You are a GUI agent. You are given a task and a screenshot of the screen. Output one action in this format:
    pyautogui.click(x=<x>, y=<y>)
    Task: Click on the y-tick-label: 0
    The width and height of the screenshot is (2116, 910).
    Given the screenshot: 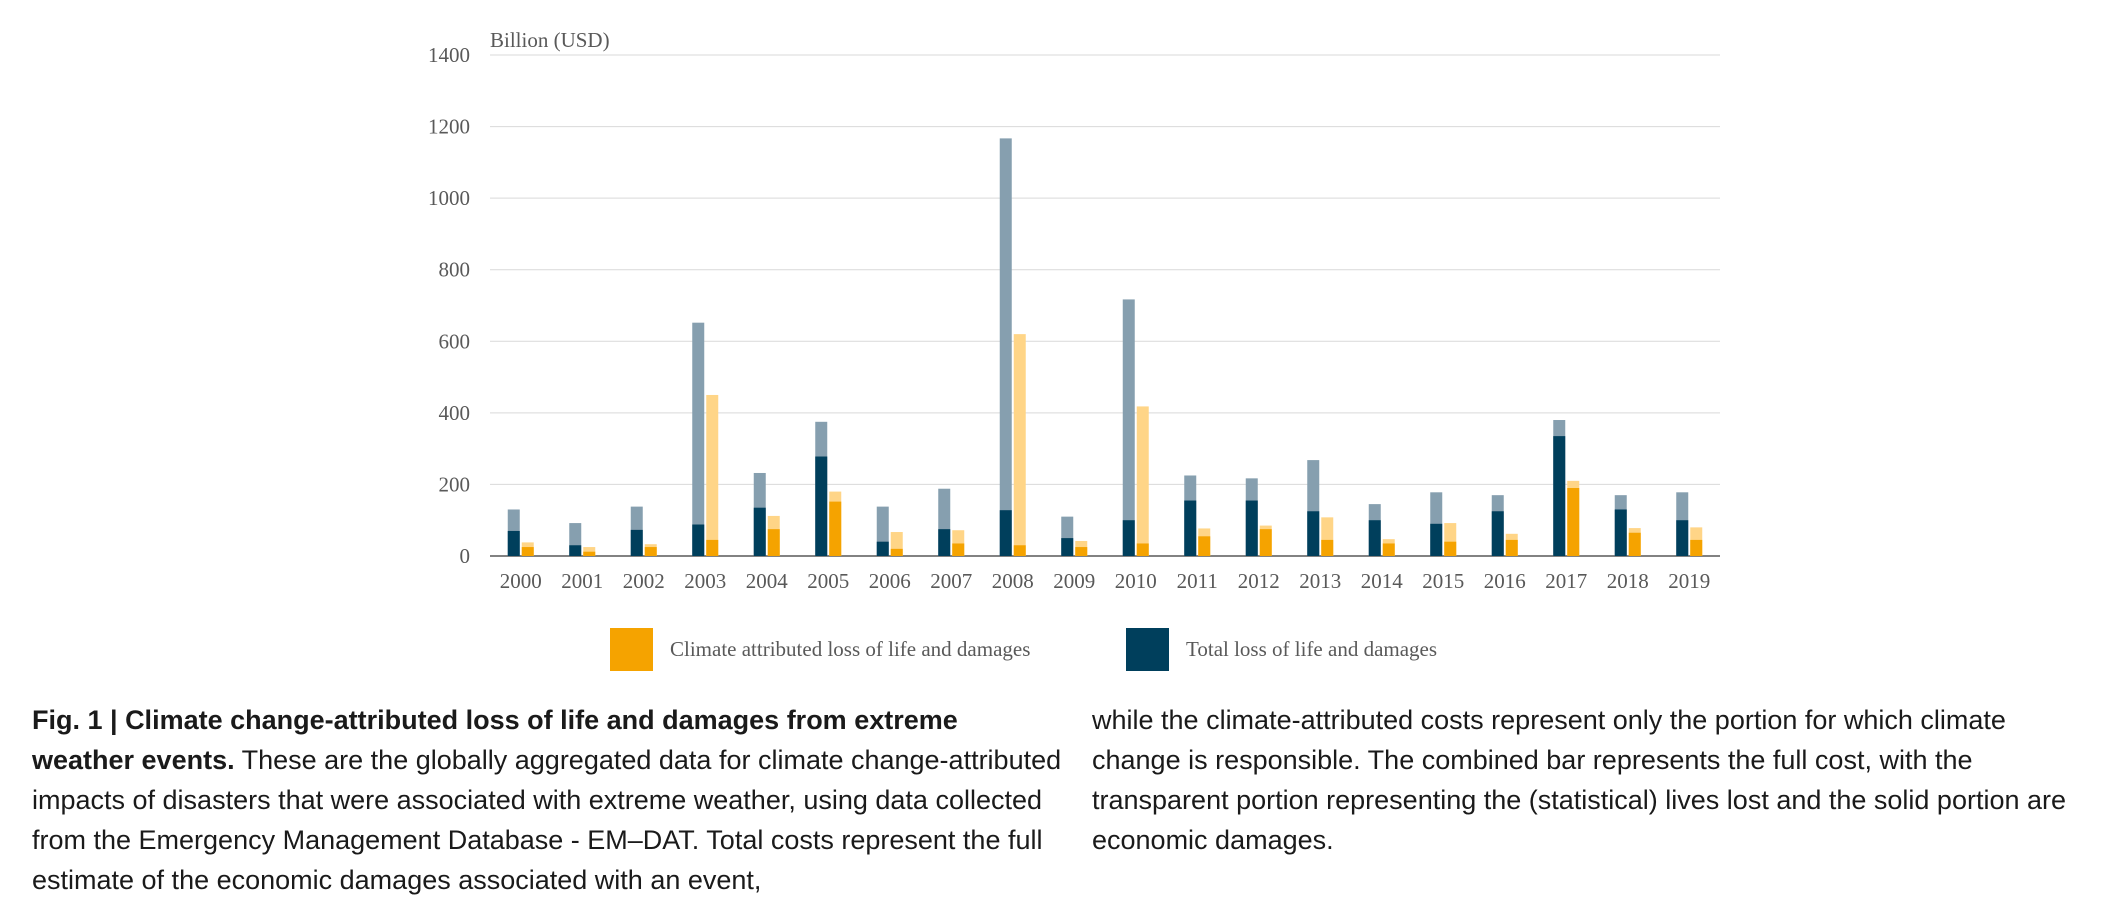 What is the action you would take?
    pyautogui.click(x=465, y=556)
    